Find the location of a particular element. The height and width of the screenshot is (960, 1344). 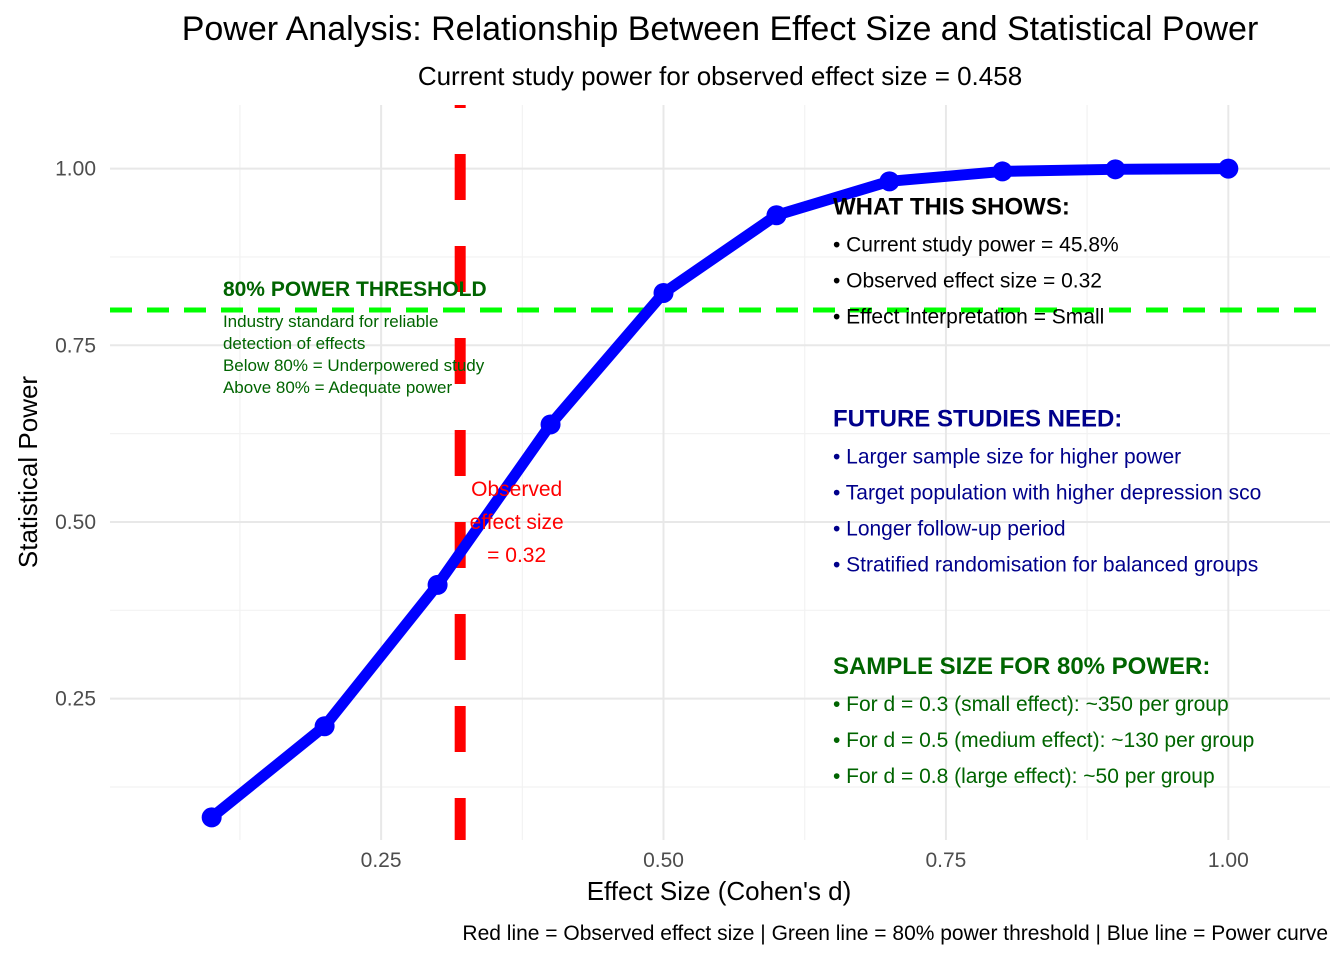

future-studies-title: FUTURE STUDIES NEED: is located at coordinates (977, 419).